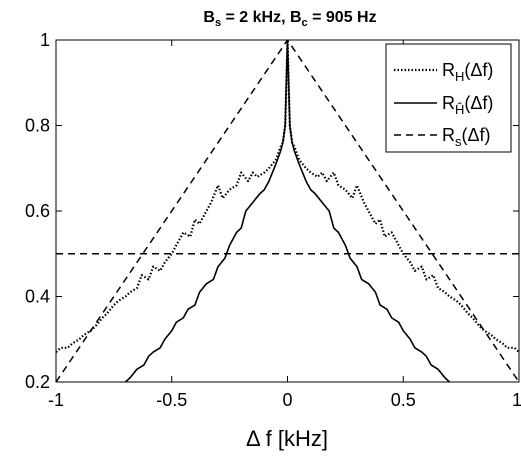  I want to click on legend-label-rhhat: RĤ(Δf), so click(467, 105).